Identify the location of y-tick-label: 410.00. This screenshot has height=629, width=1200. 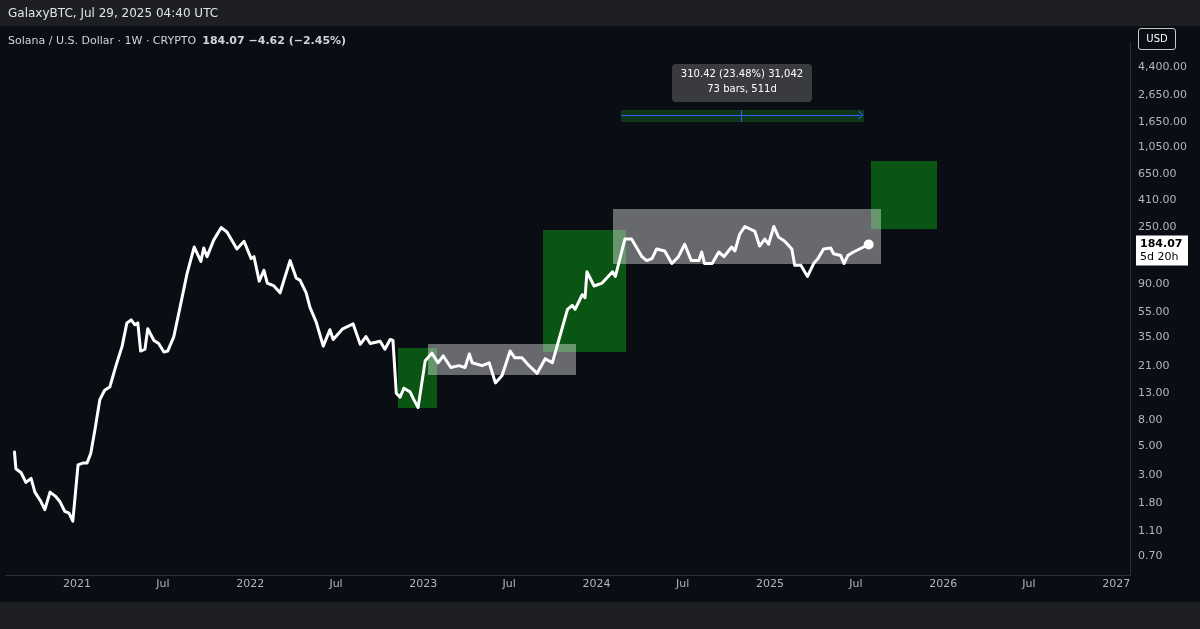
(1157, 199).